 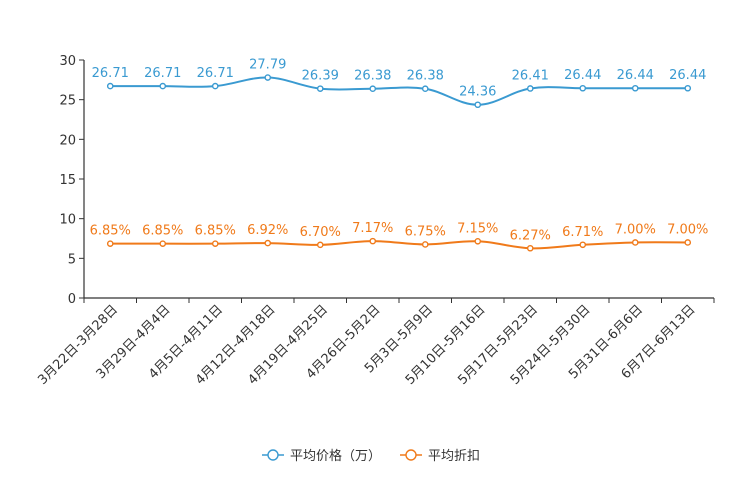 What do you see at coordinates (320, 232) in the screenshot?
I see `discount-data-label: 6.70%` at bounding box center [320, 232].